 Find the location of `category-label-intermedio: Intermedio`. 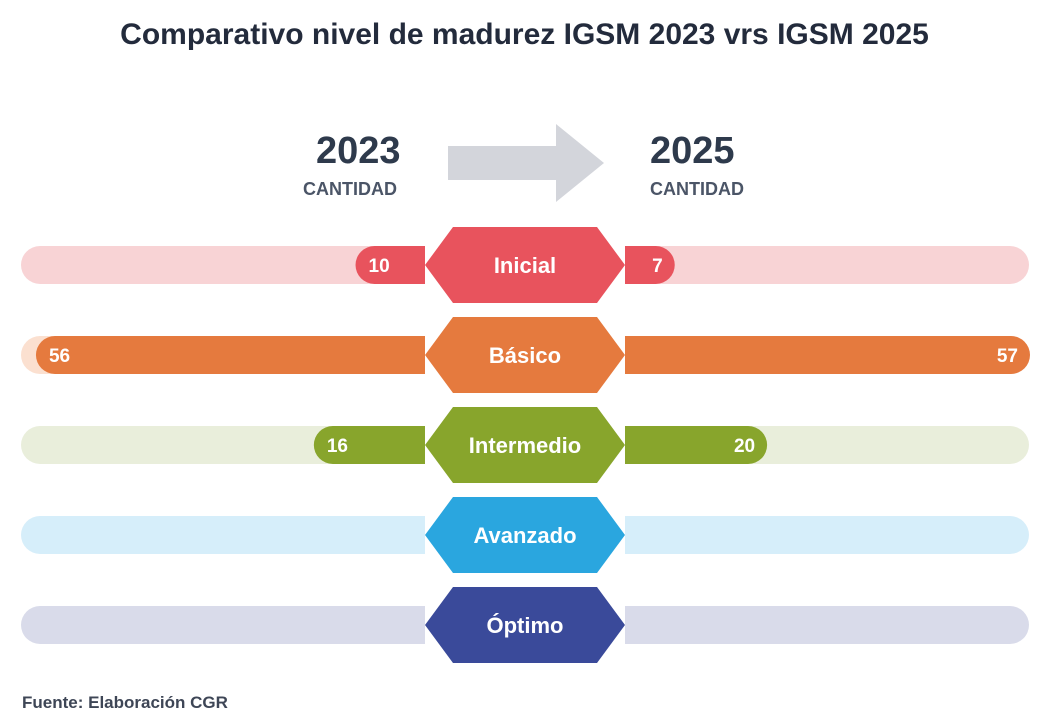

category-label-intermedio: Intermedio is located at coordinates (525, 445).